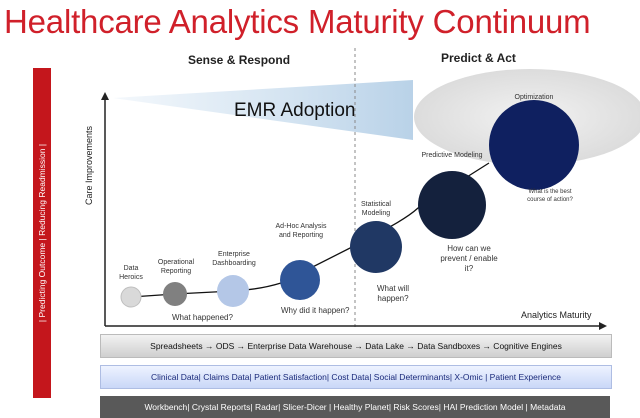  What do you see at coordinates (295, 110) in the screenshot?
I see `emr-adoption-label: EMR Adoption` at bounding box center [295, 110].